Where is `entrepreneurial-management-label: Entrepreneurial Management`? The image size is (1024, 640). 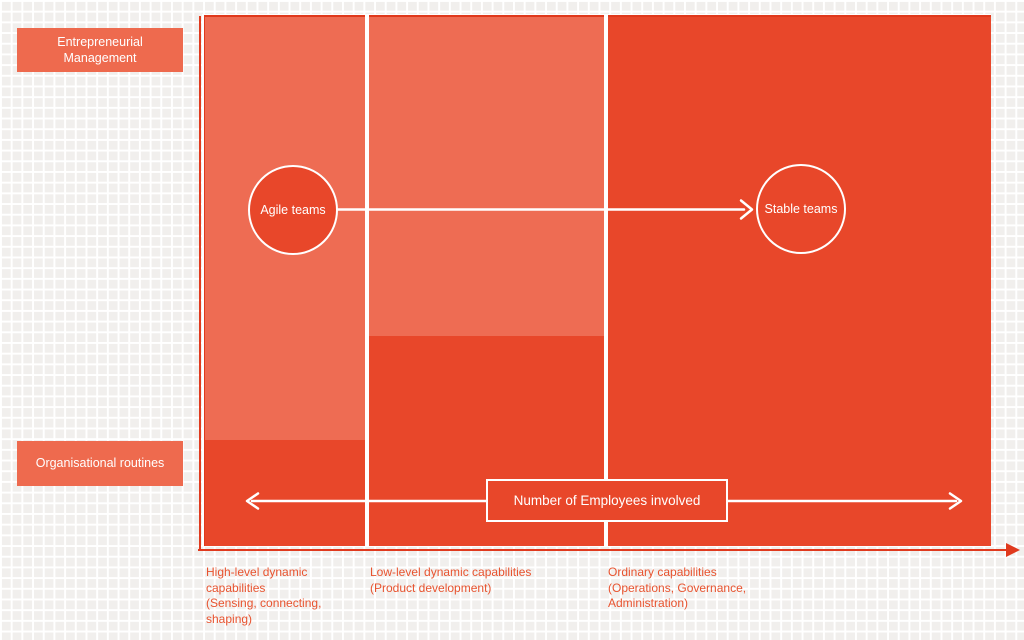 entrepreneurial-management-label: Entrepreneurial Management is located at coordinates (100, 49).